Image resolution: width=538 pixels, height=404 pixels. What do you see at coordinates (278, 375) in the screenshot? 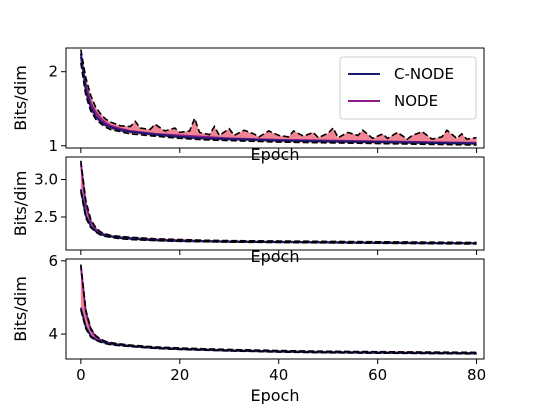
I see `x-tick-label: 40` at bounding box center [278, 375].